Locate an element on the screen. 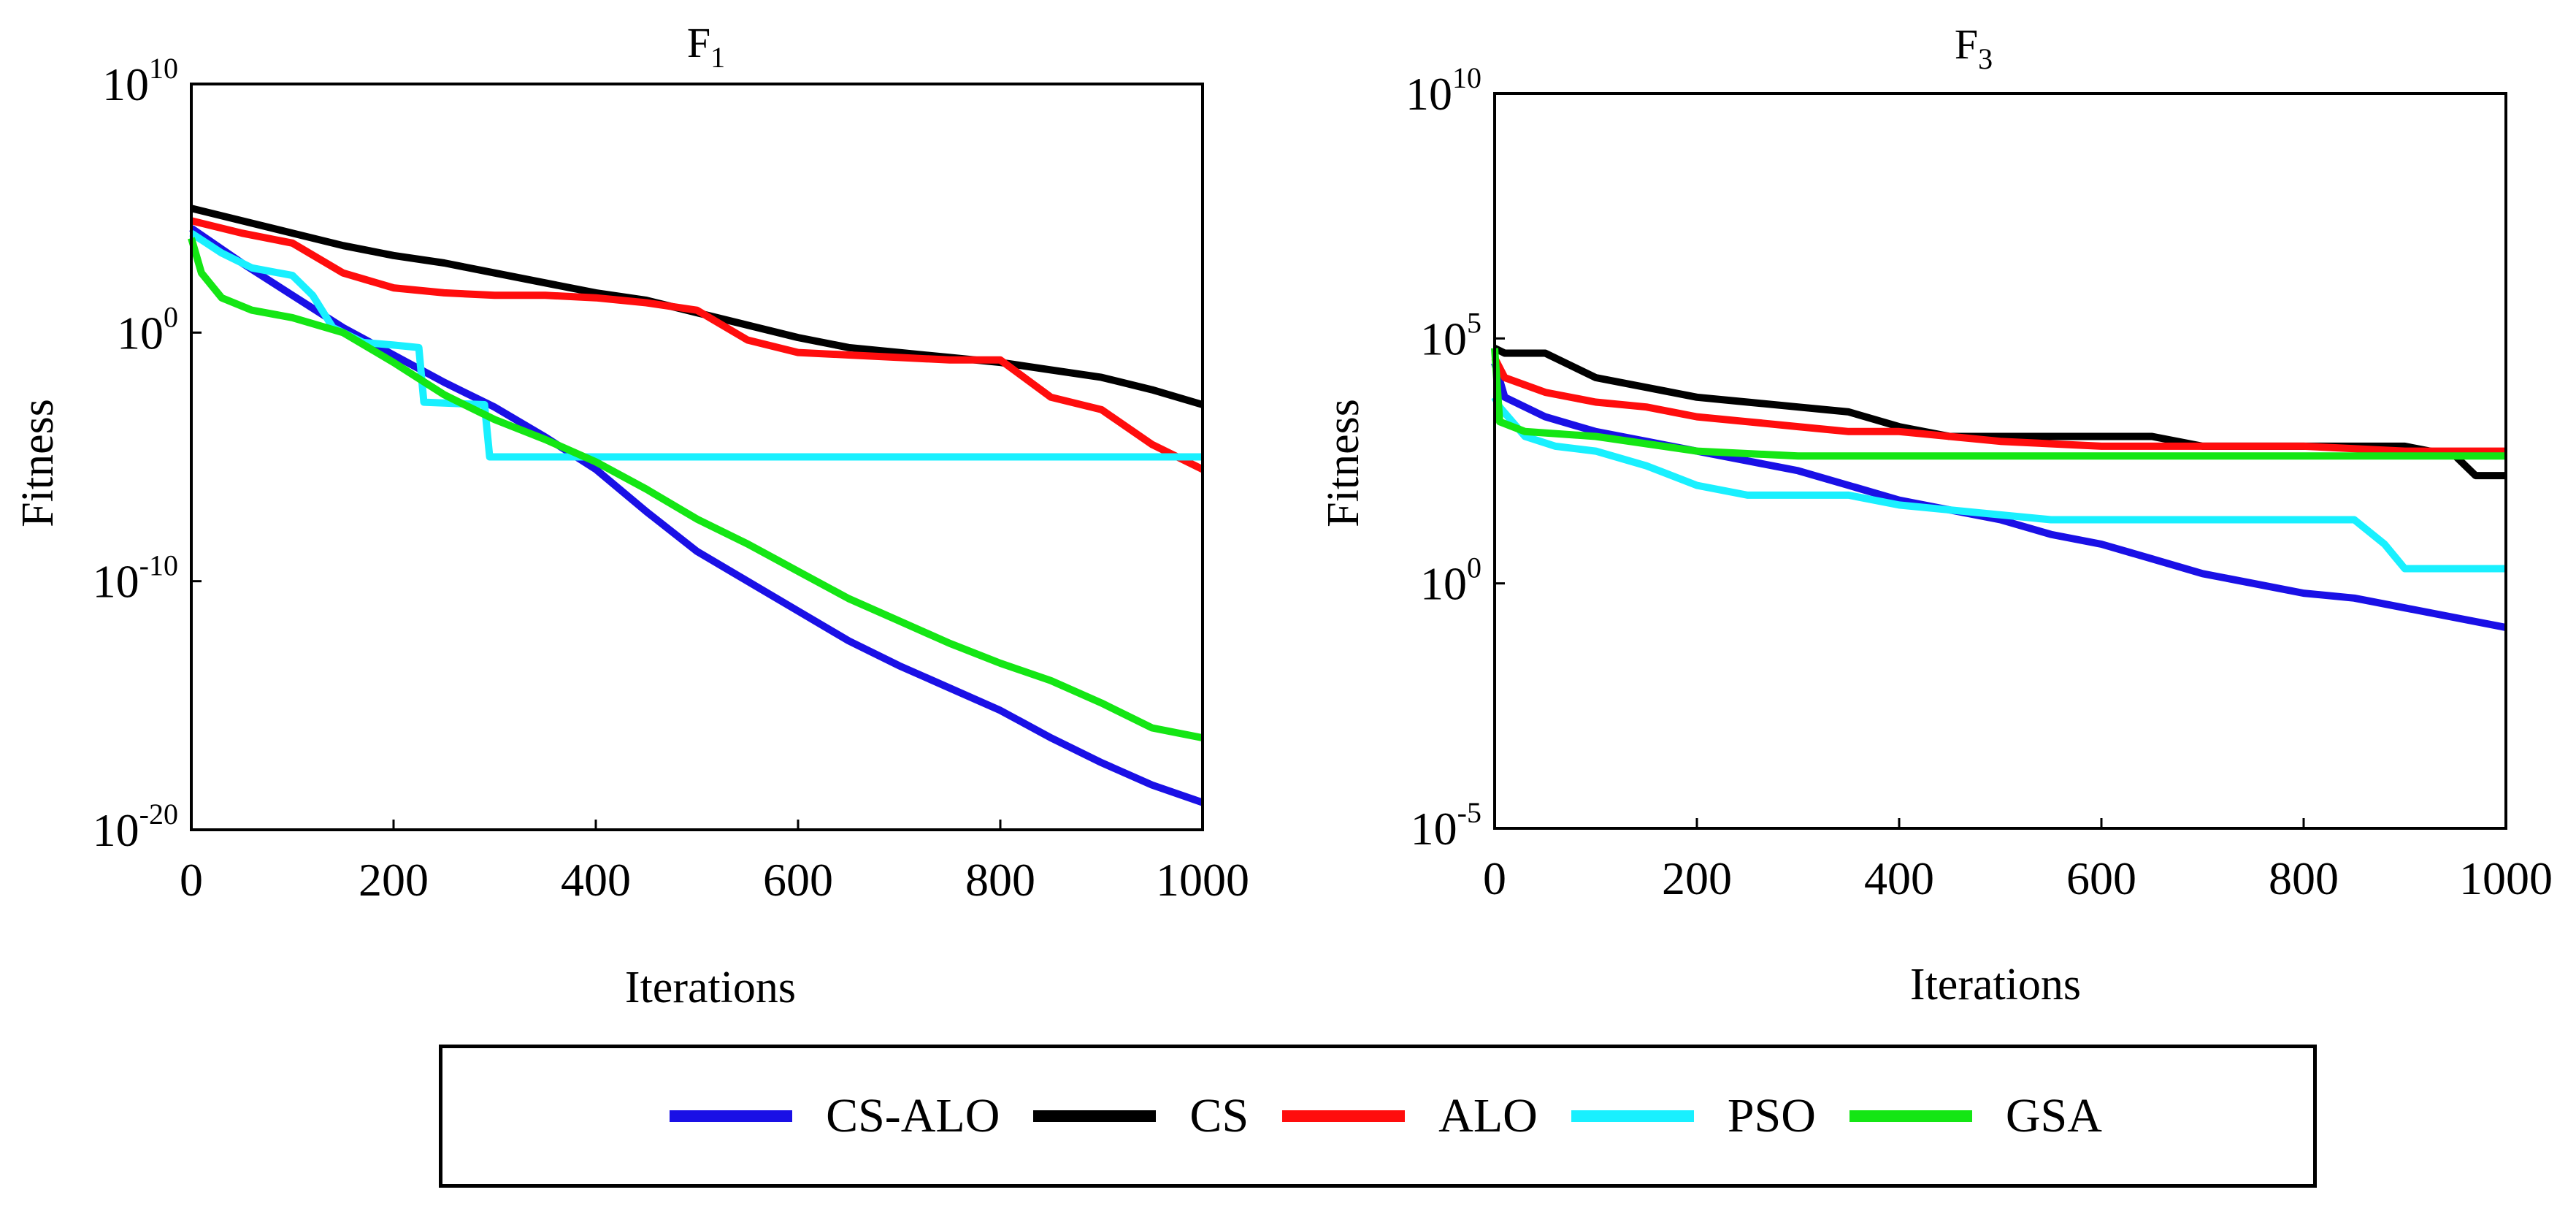  legend-swatch-alo is located at coordinates (1344, 1116).